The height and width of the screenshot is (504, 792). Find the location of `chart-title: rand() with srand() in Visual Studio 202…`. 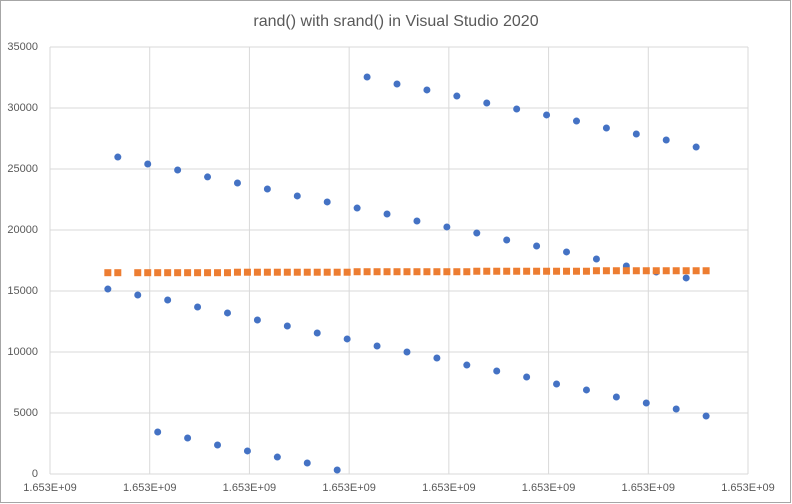

chart-title: rand() with srand() in Visual Studio 202… is located at coordinates (395, 21).